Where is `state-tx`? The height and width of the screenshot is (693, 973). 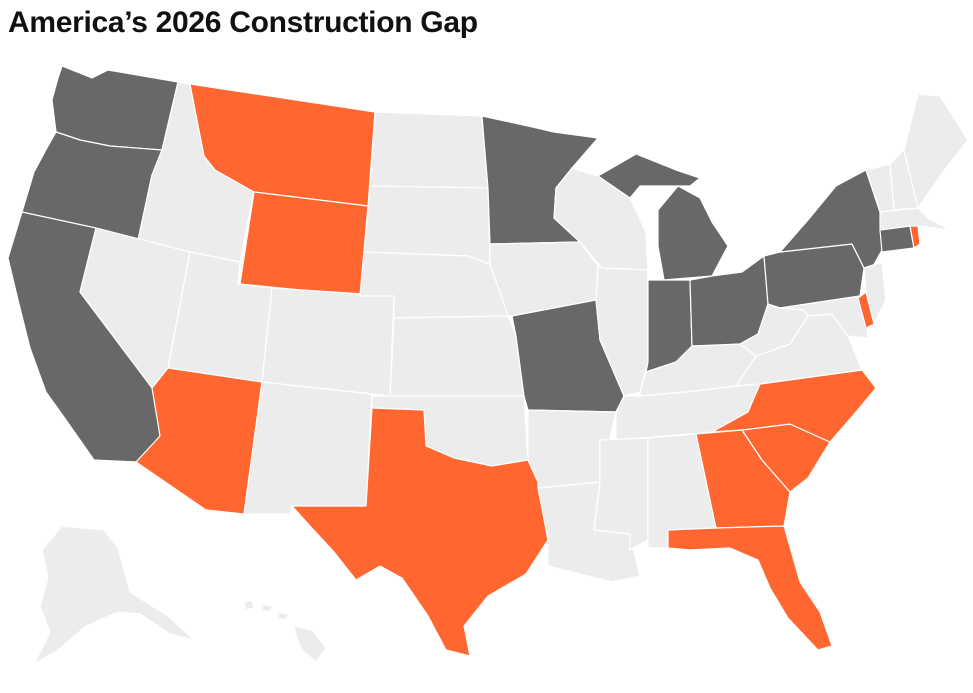 state-tx is located at coordinates (420, 532).